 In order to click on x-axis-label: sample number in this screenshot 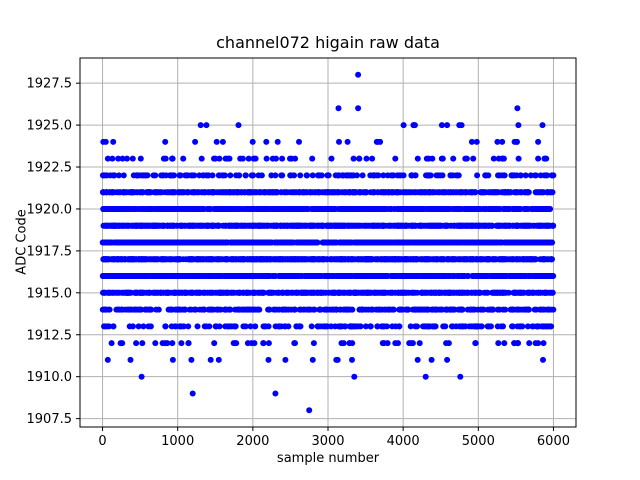, I will do `click(328, 458)`.